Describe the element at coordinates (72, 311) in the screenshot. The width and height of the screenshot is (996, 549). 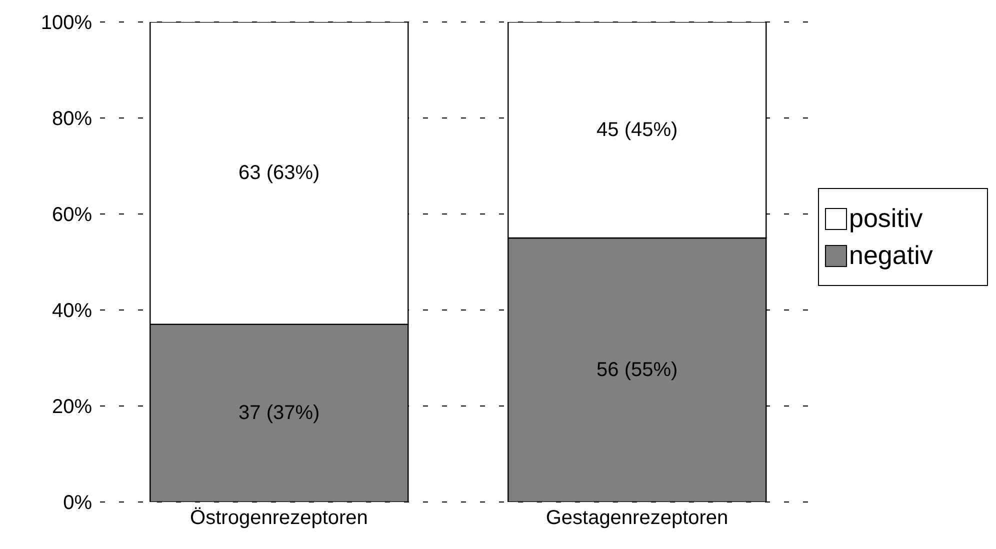
I see `y-tick-label: 40%` at that location.